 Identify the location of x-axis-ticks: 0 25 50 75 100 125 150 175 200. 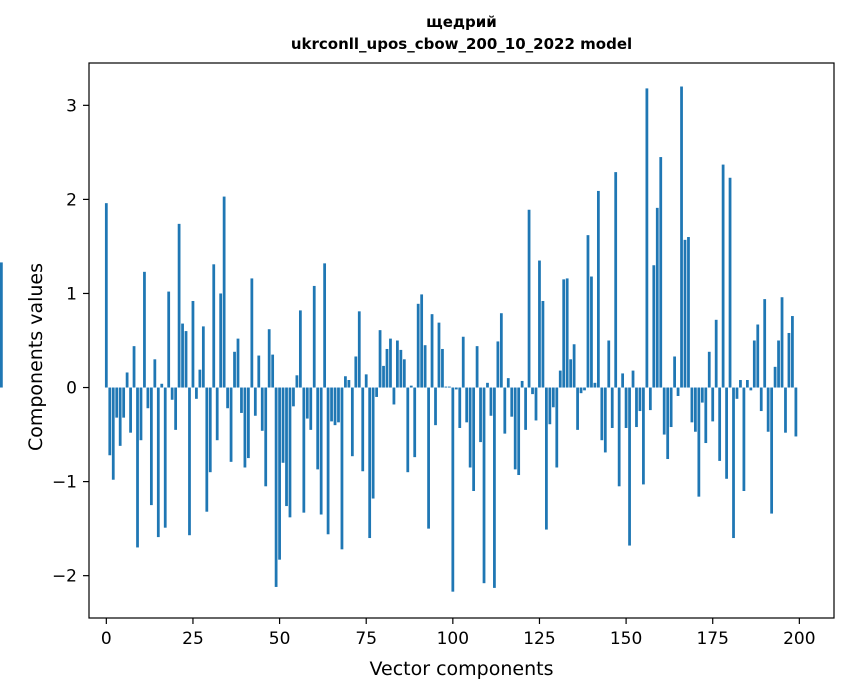
(458, 633).